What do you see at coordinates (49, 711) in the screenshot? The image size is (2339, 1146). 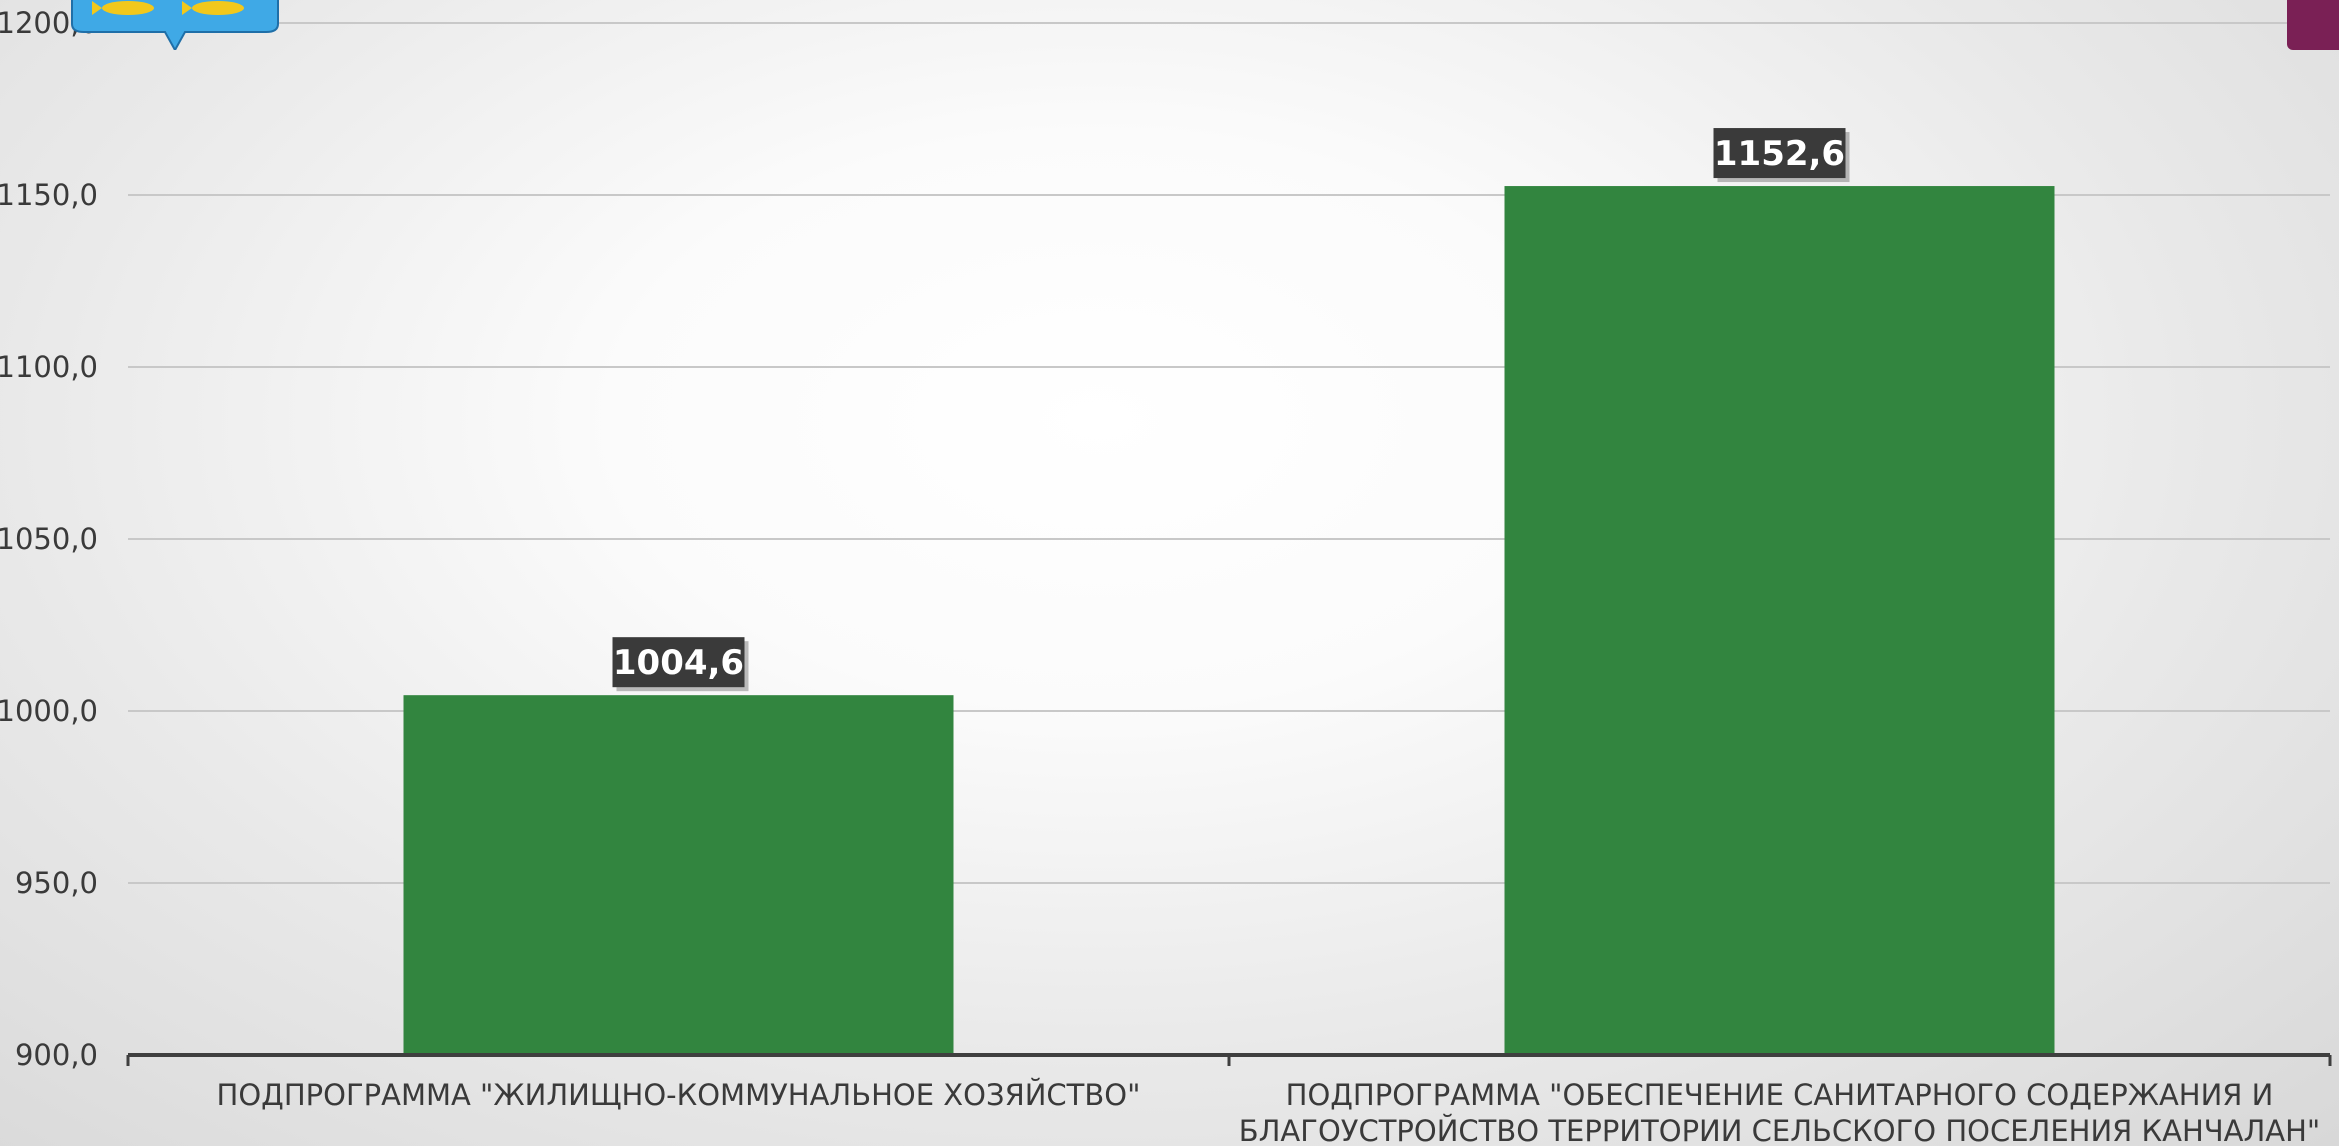 I see `y-tick-label: 1000,0` at bounding box center [49, 711].